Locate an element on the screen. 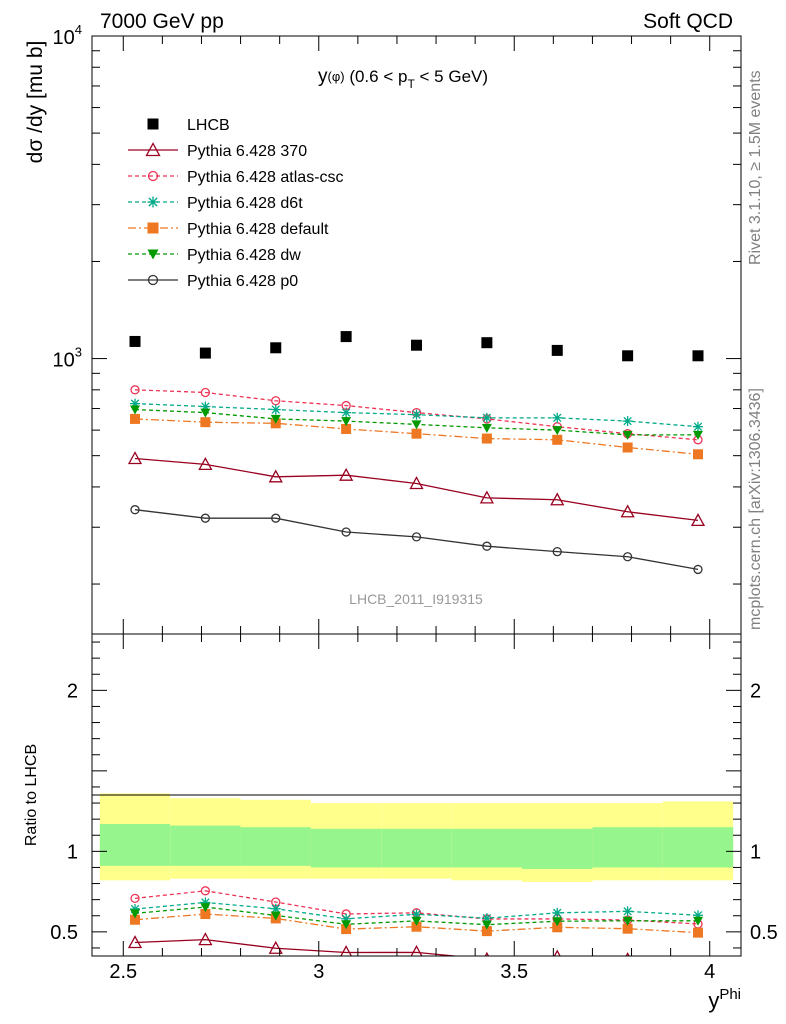  header-left: 7000 GeV pp is located at coordinates (162, 21).